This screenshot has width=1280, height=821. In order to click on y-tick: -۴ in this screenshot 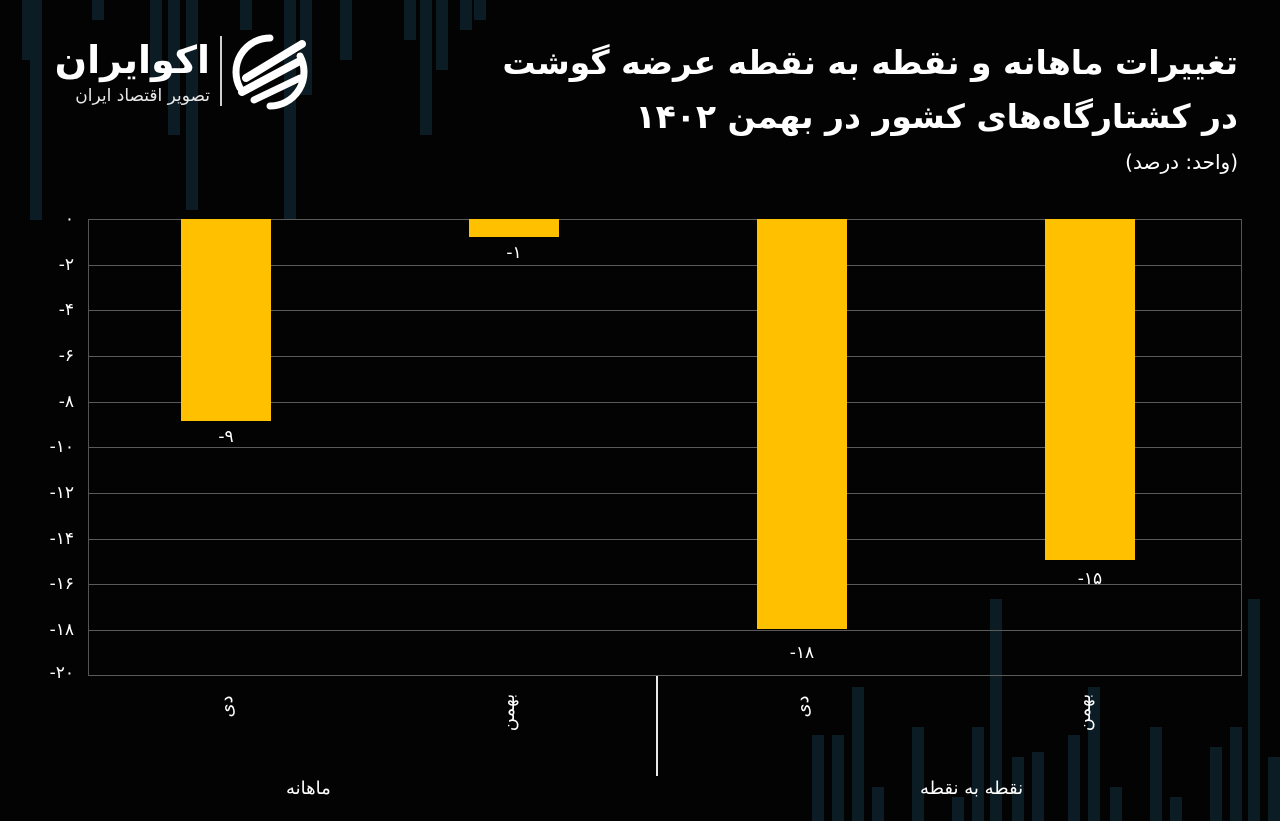, I will do `click(66, 310)`.